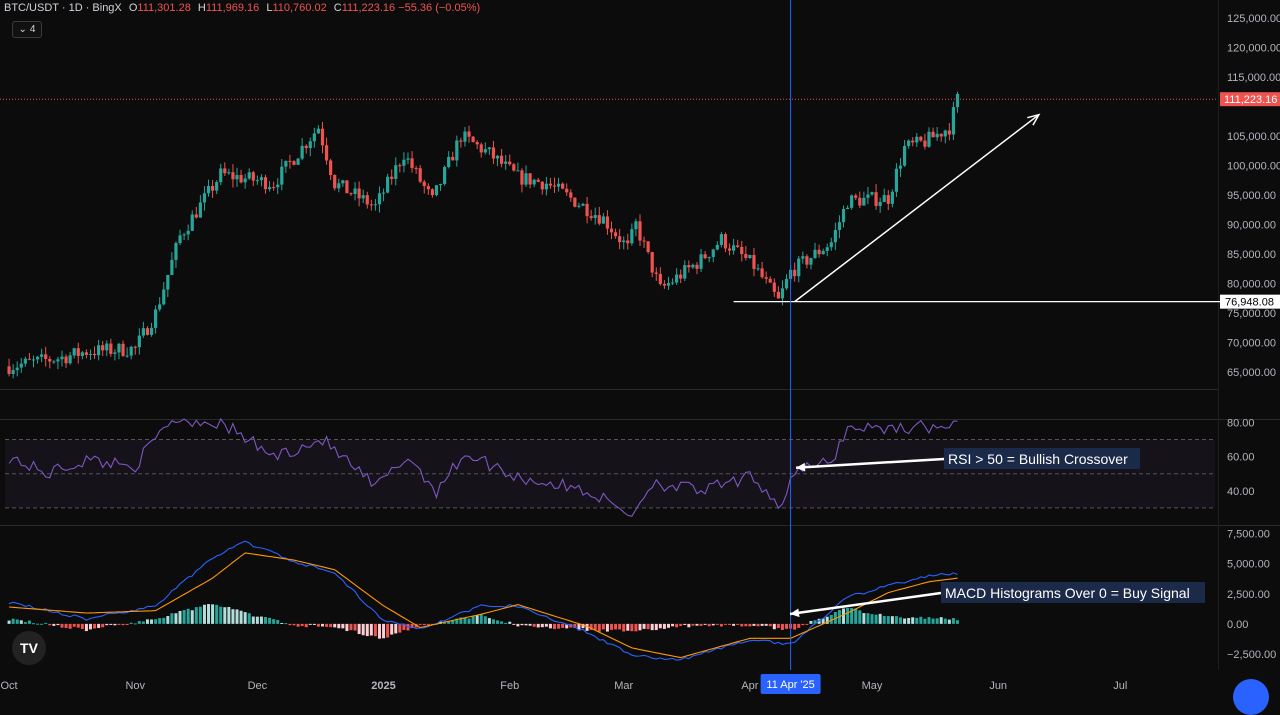 The image size is (1280, 715). What do you see at coordinates (1038, 459) in the screenshot?
I see `rsi-annotation-label: RSI > 50 = Bullish Crossover` at bounding box center [1038, 459].